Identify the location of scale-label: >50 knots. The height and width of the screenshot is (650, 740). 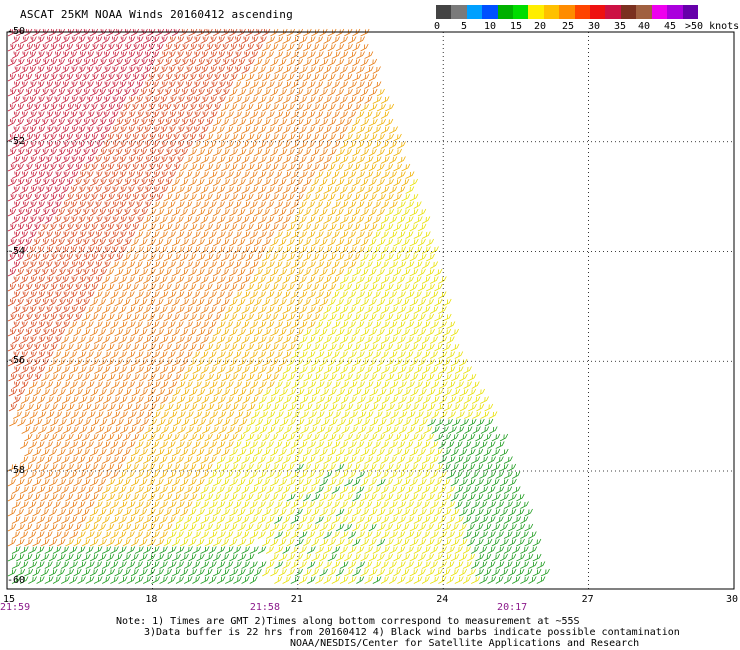
(712, 26).